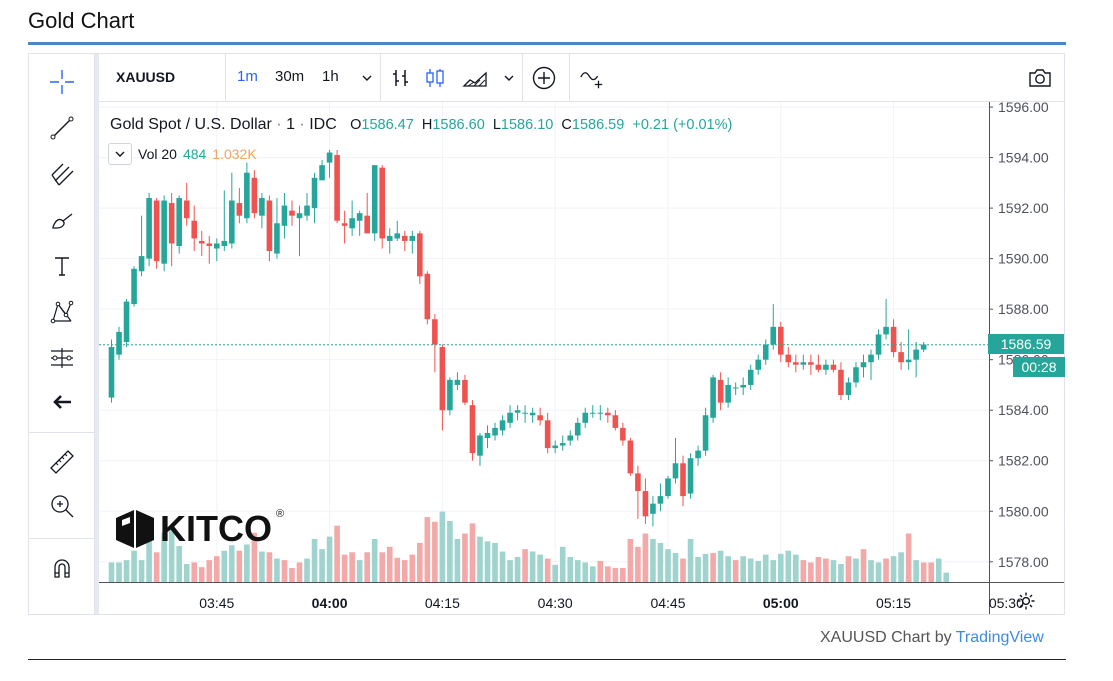  Describe the element at coordinates (290, 76) in the screenshot. I see `interval-30m: 30m` at that location.